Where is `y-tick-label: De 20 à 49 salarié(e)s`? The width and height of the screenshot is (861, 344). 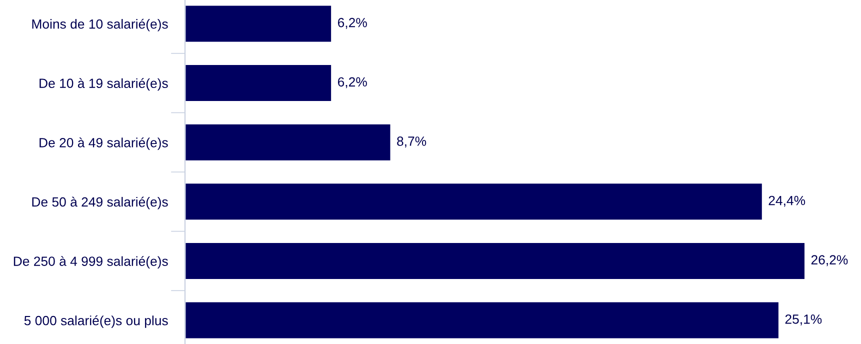 y-tick-label: De 20 à 49 salarié(e)s is located at coordinates (104, 143).